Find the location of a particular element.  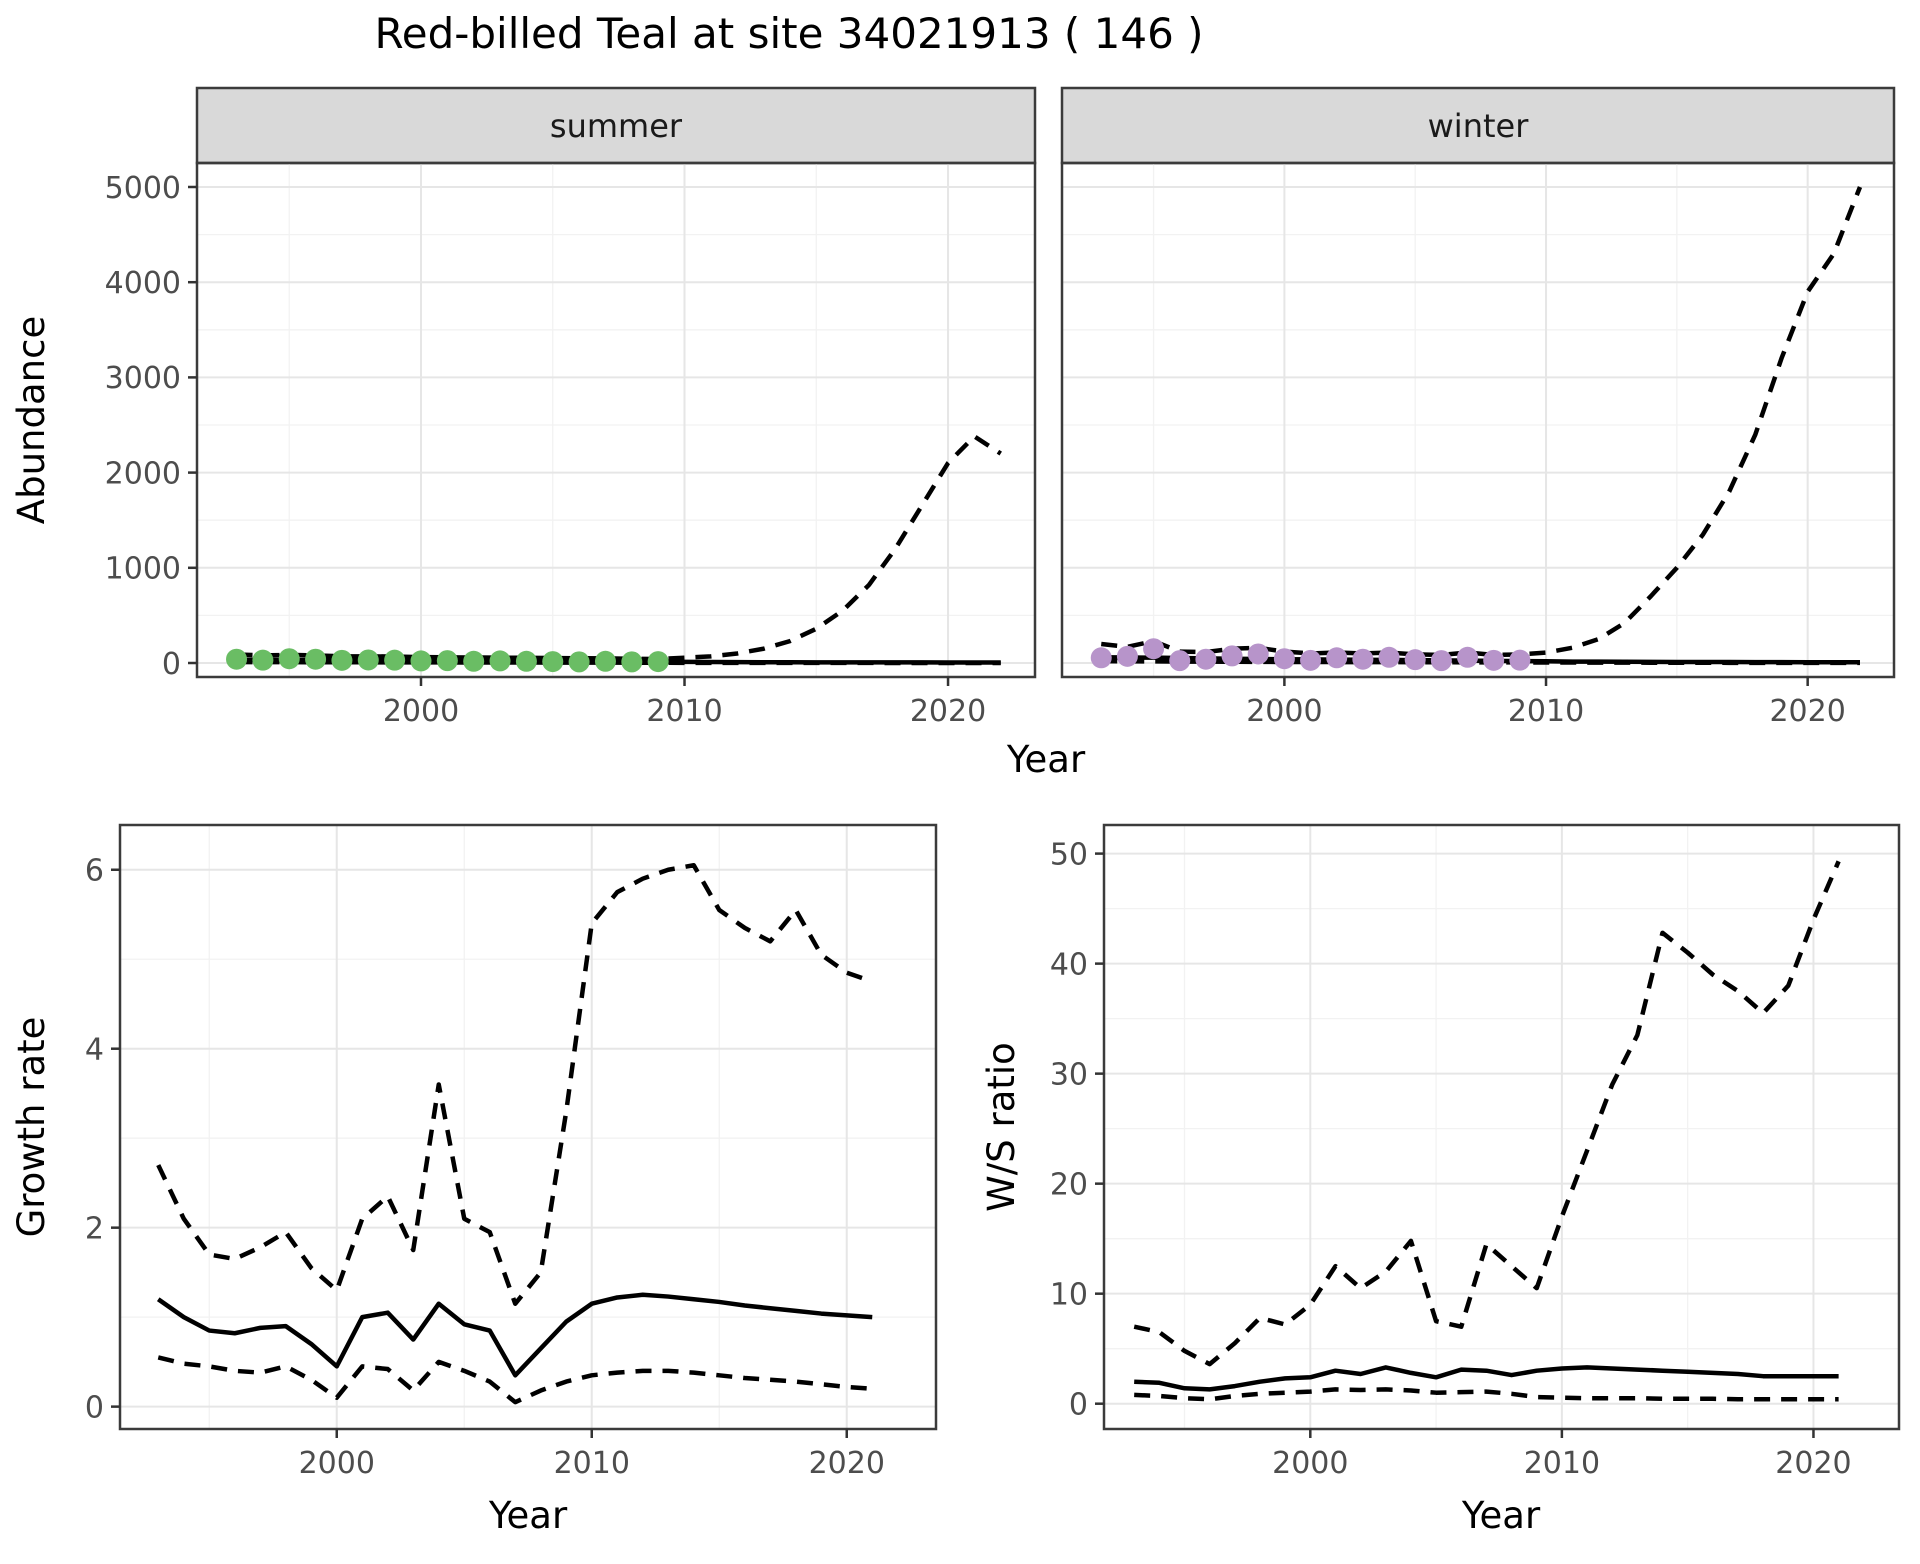

abundance-summer-upper-ci-line is located at coordinates (619, 548).